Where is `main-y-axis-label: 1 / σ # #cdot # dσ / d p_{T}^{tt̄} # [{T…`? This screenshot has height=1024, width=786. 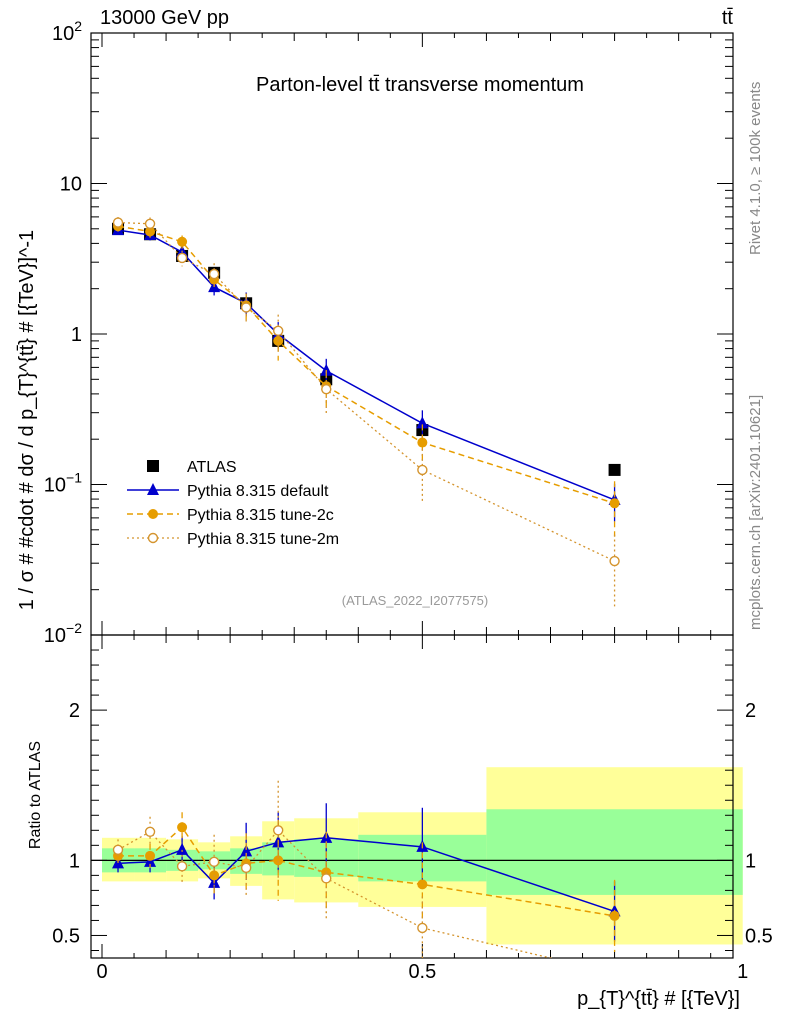 main-y-axis-label: 1 / σ # #cdot # dσ / d p_{T}^{tt̄} # [{T… is located at coordinates (27, 420).